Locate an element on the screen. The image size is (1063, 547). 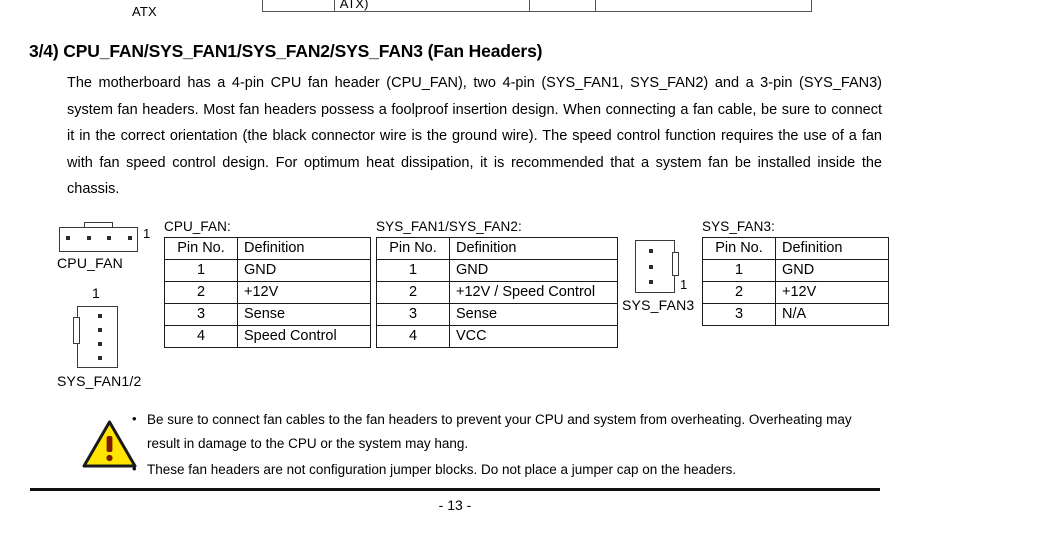
table-row: 4 VCC is located at coordinates (497, 336).